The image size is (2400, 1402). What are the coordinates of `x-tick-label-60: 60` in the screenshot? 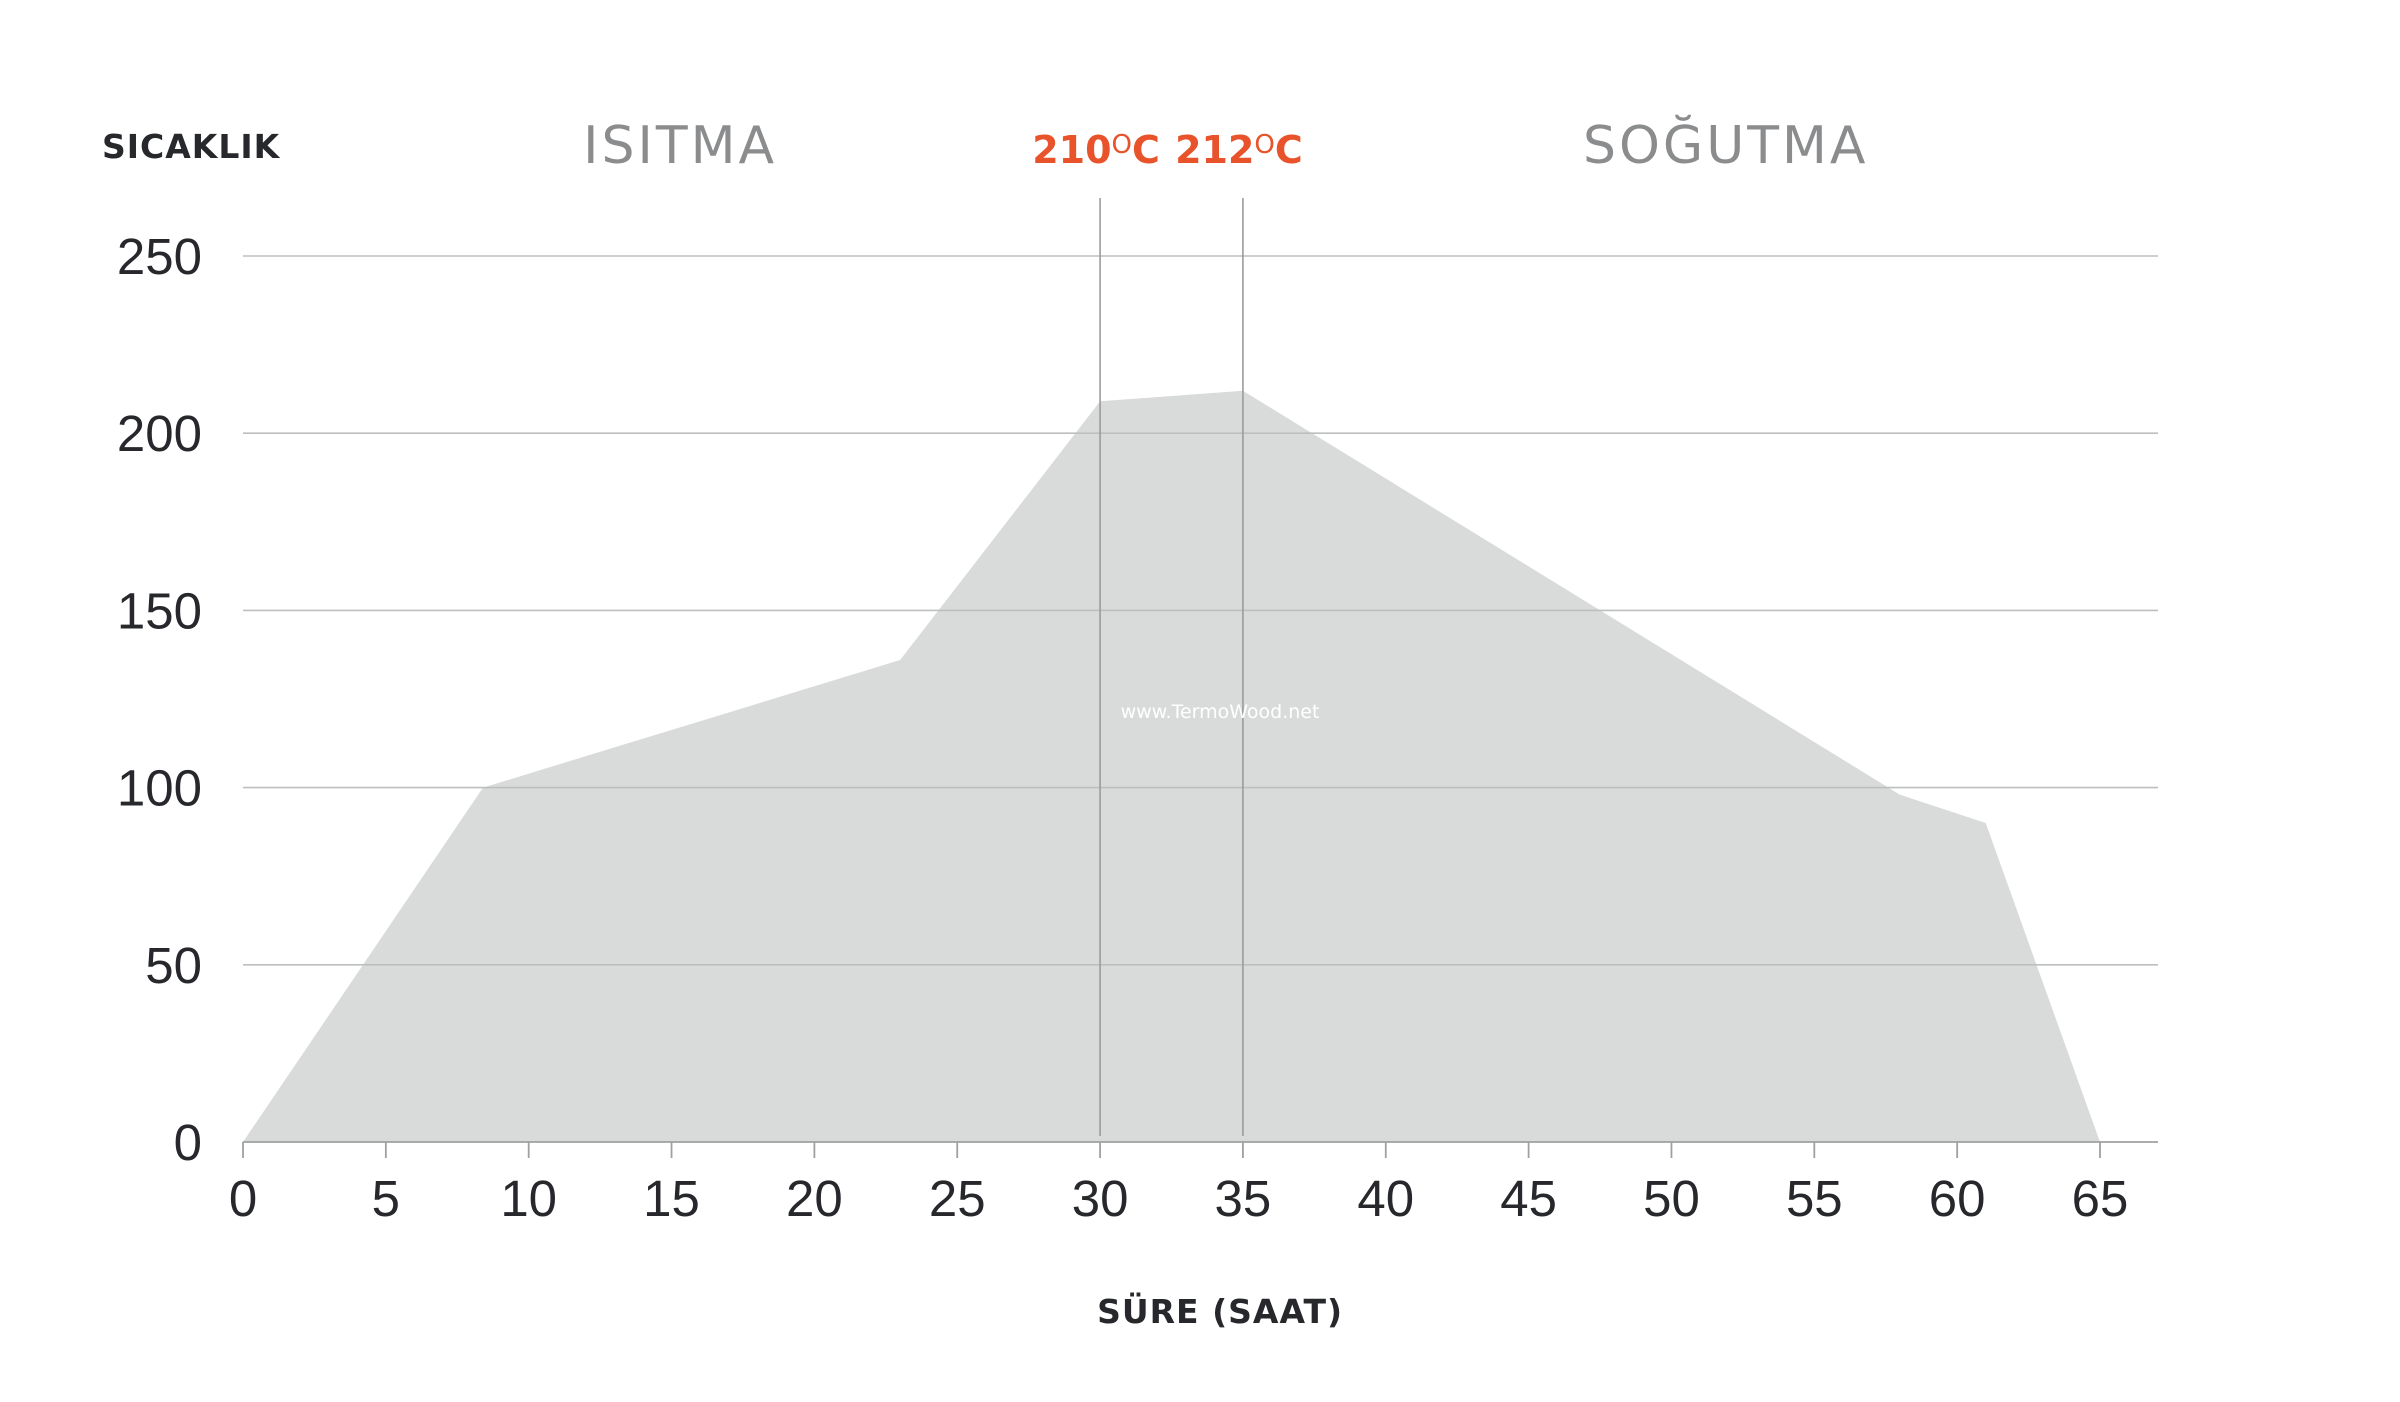 It's located at (1957, 1198).